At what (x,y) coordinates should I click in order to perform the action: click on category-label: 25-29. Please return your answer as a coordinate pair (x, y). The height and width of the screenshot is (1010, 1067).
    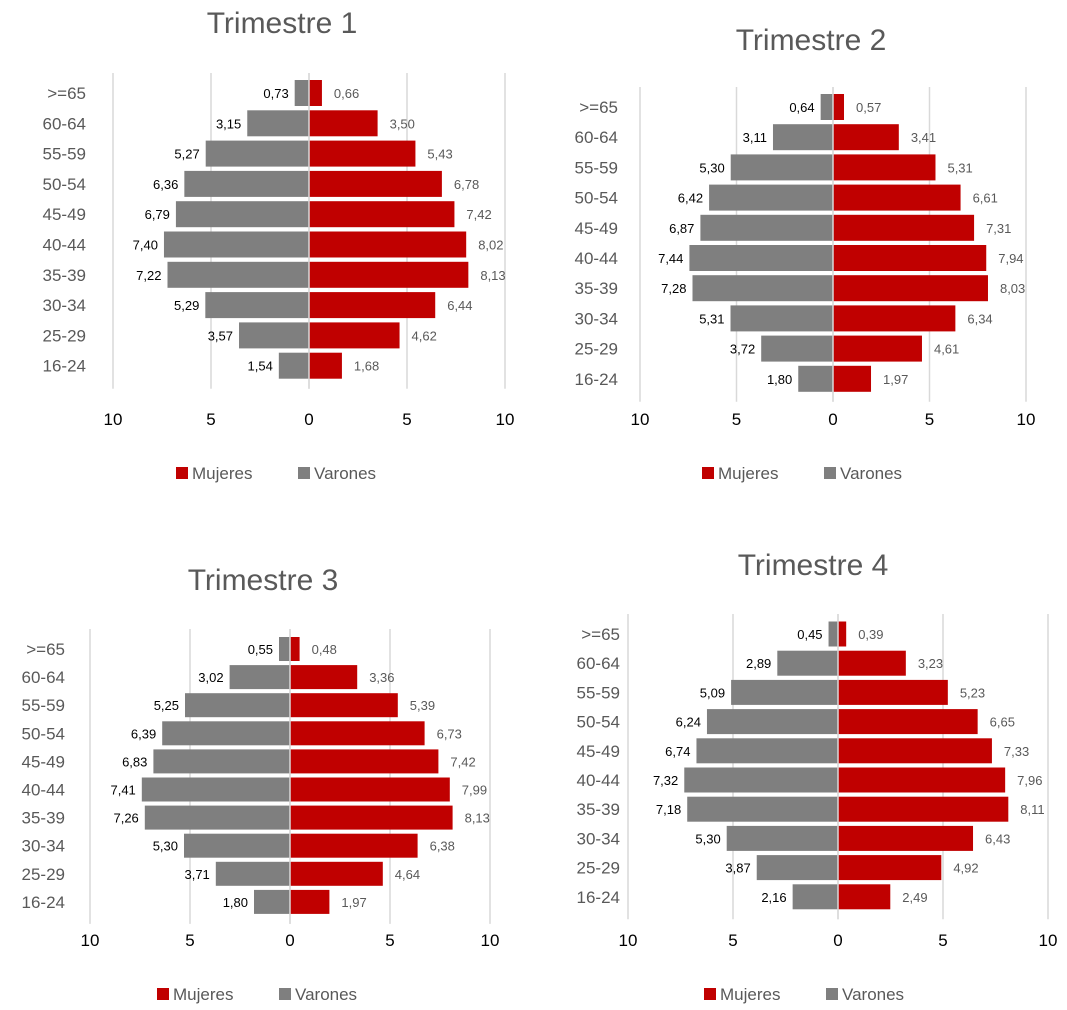
    Looking at the image, I should click on (598, 868).